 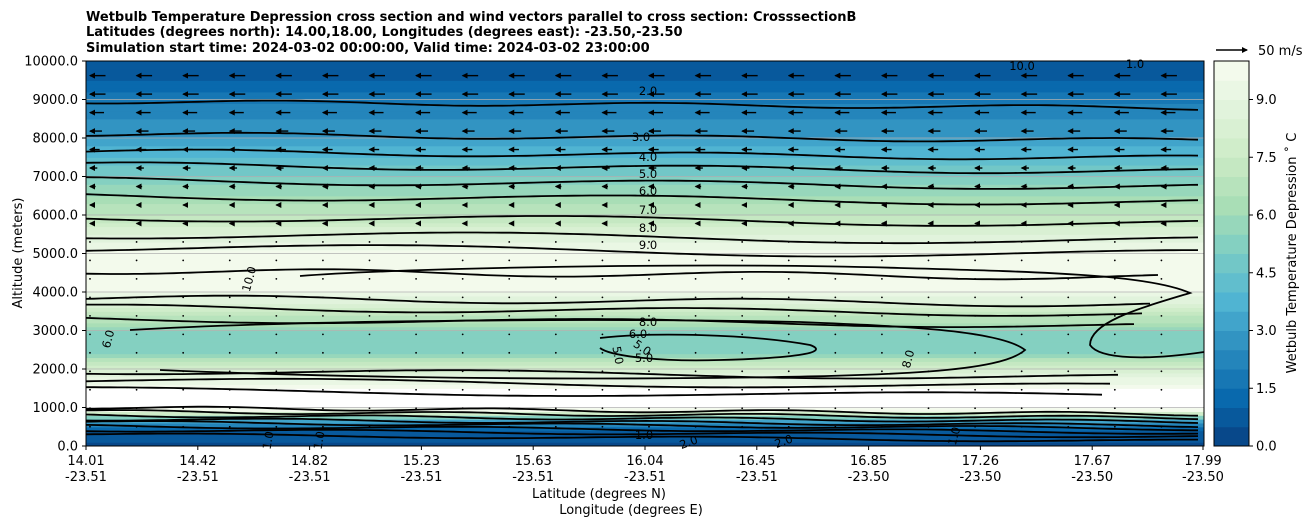 I want to click on colorbar-tick-label: 1.5, so click(x=1266, y=389).